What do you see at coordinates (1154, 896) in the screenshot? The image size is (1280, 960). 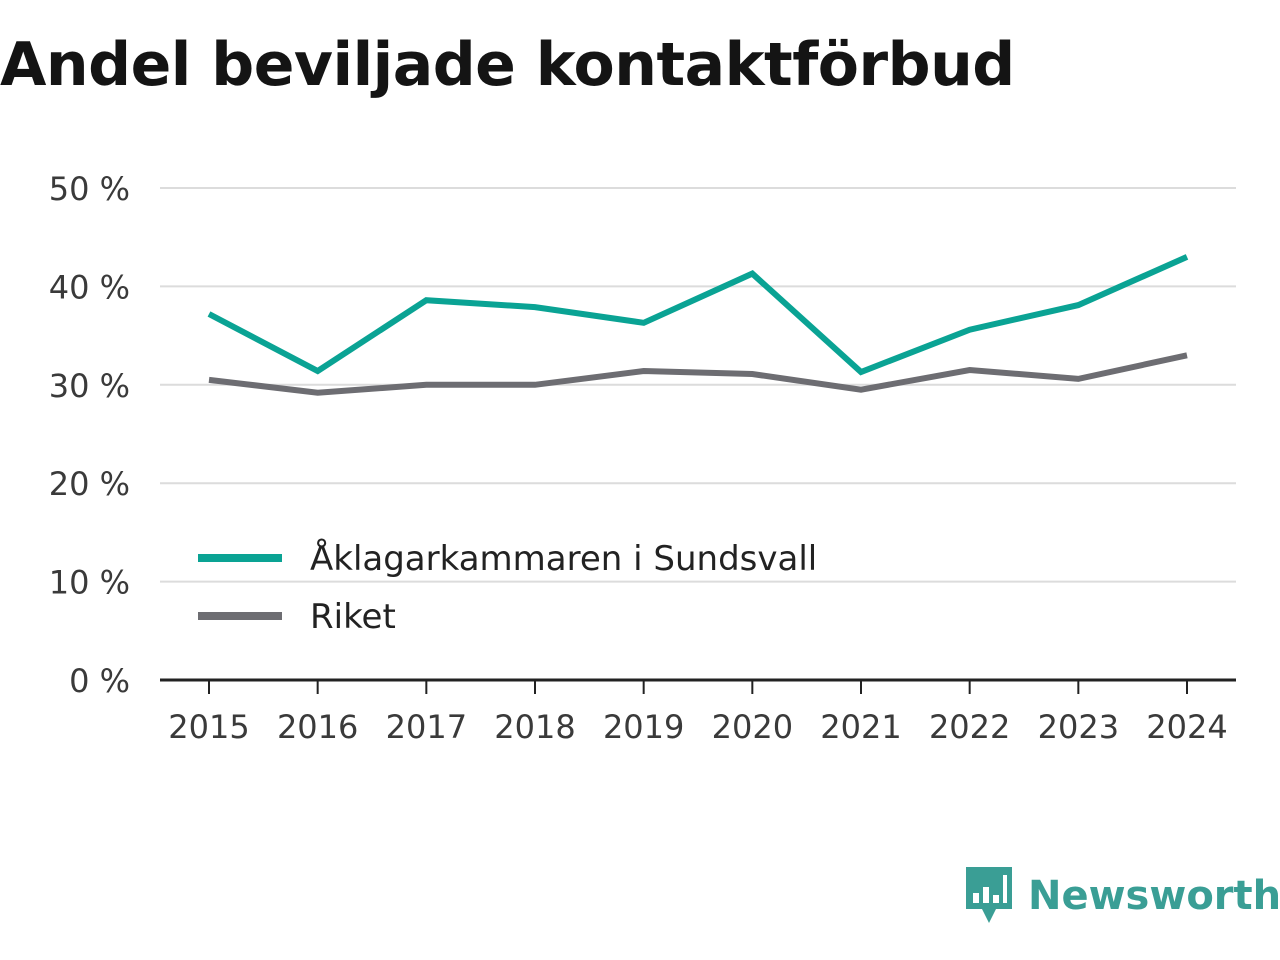 I see `brand-name: Newsworthy` at bounding box center [1154, 896].